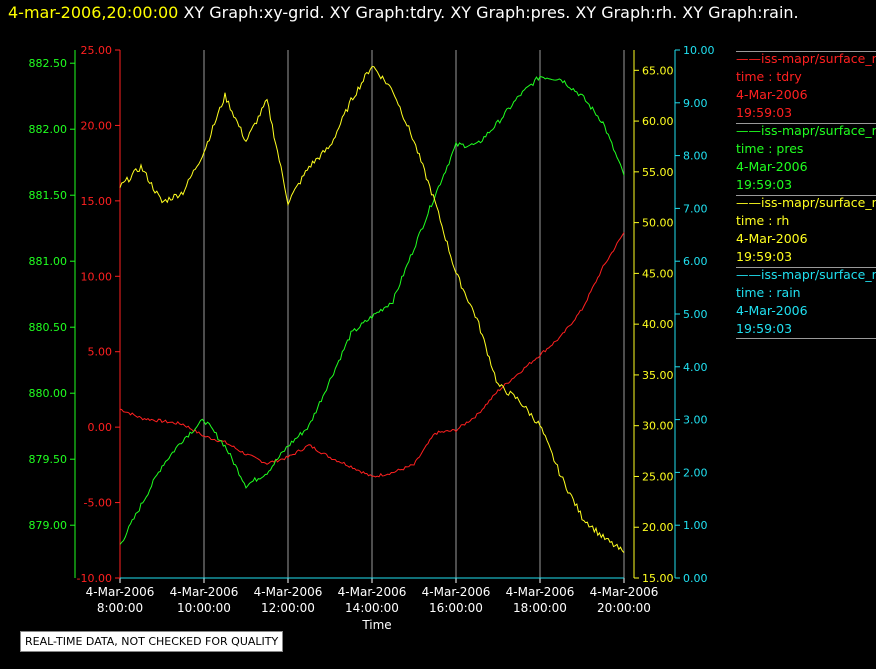 This screenshot has height=669, width=876. I want to click on tdry-tick-label: 10.00, so click(97, 276).